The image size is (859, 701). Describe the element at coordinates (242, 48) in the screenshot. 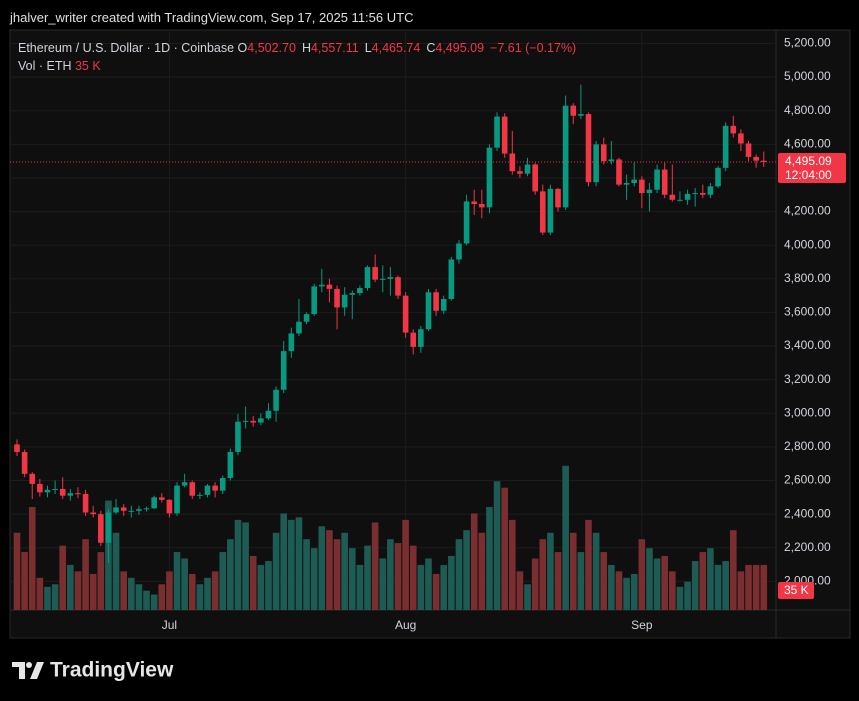

I see `ohlc-key: O` at that location.